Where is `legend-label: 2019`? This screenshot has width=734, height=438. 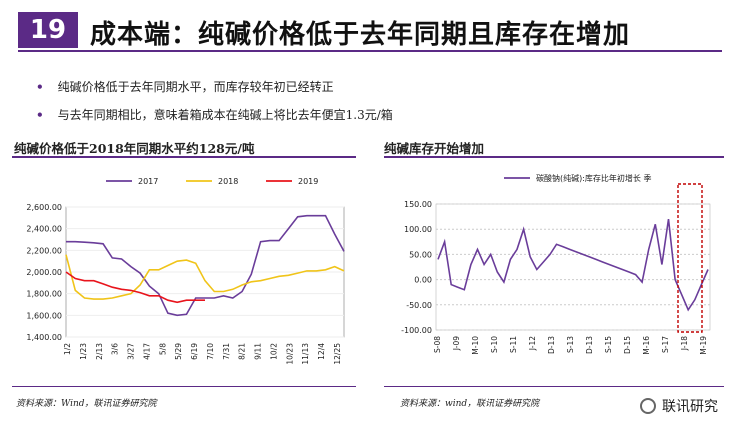 legend-label: 2019 is located at coordinates (308, 181).